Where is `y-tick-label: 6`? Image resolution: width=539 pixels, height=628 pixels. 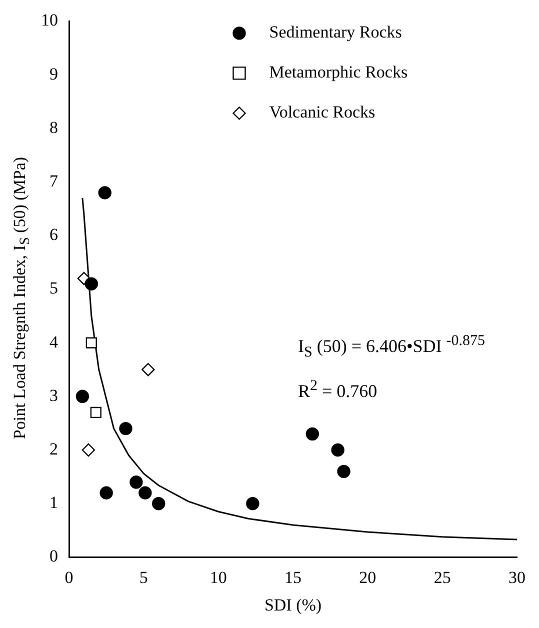 y-tick-label: 6 is located at coordinates (54, 234).